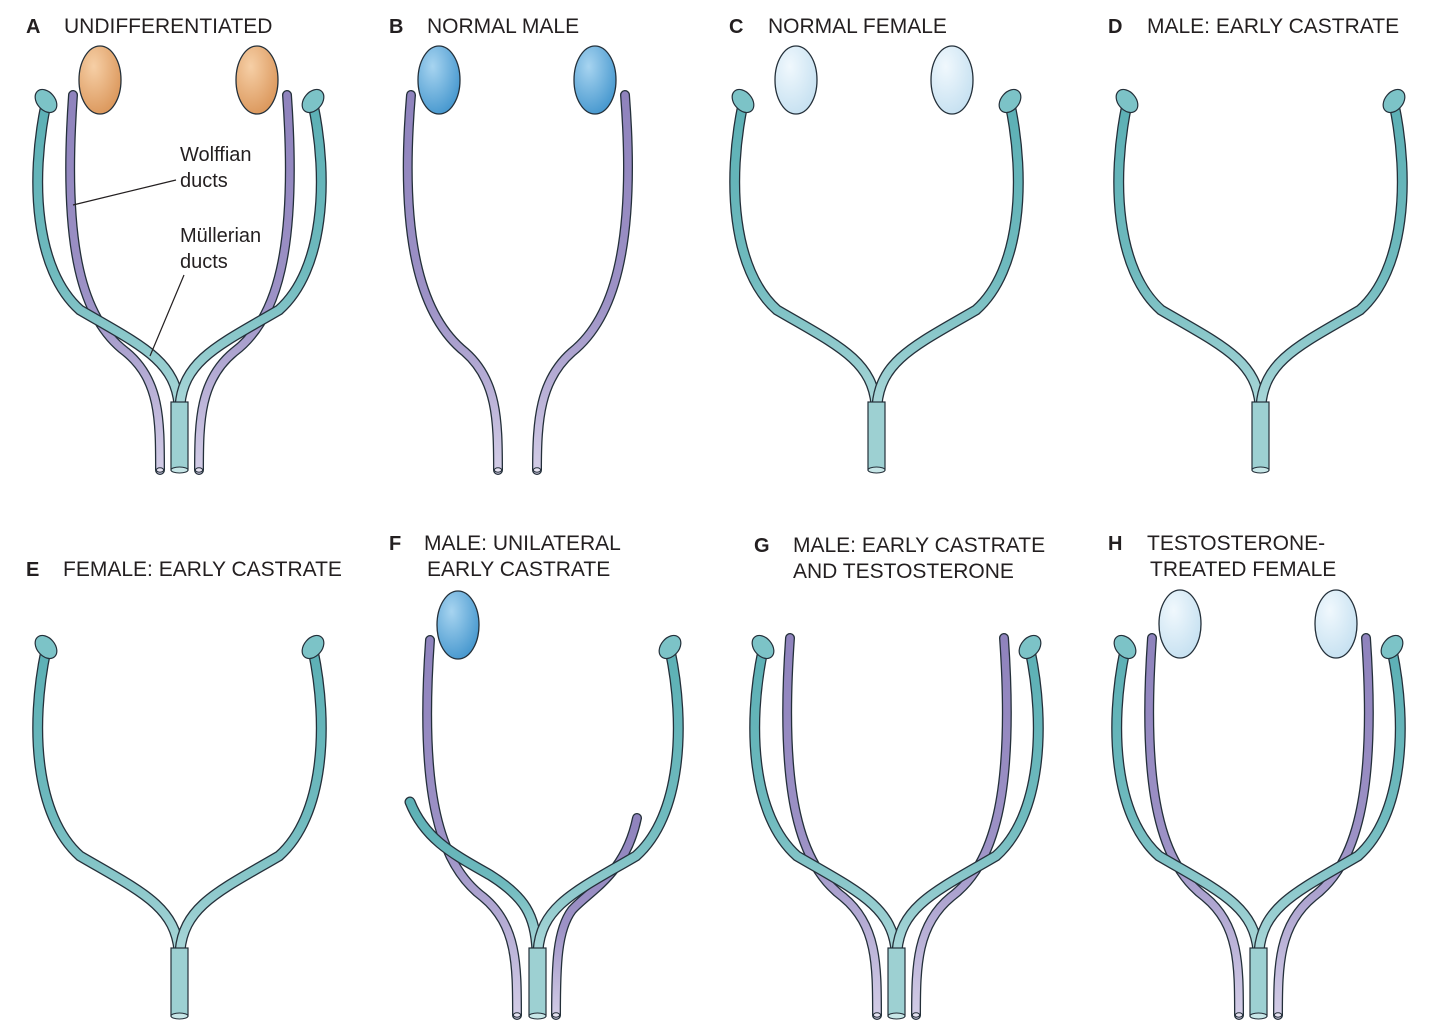 The width and height of the screenshot is (1442, 1033). I want to click on panel-b-title: NORMAL MALE, so click(503, 26).